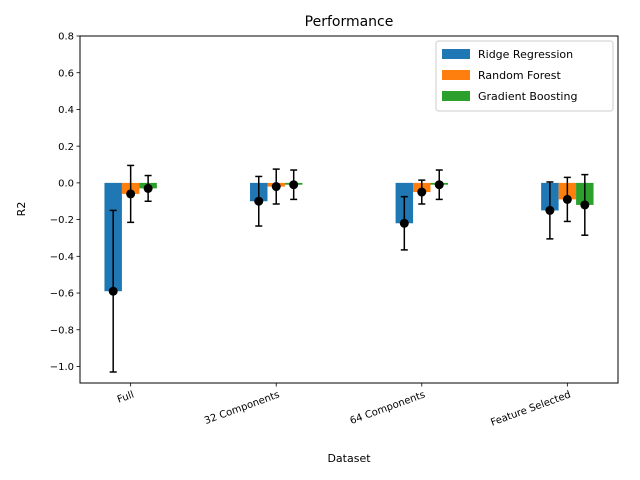 Image resolution: width=640 pixels, height=480 pixels. What do you see at coordinates (66, 37) in the screenshot?
I see `y-tick-label: 0.8` at bounding box center [66, 37].